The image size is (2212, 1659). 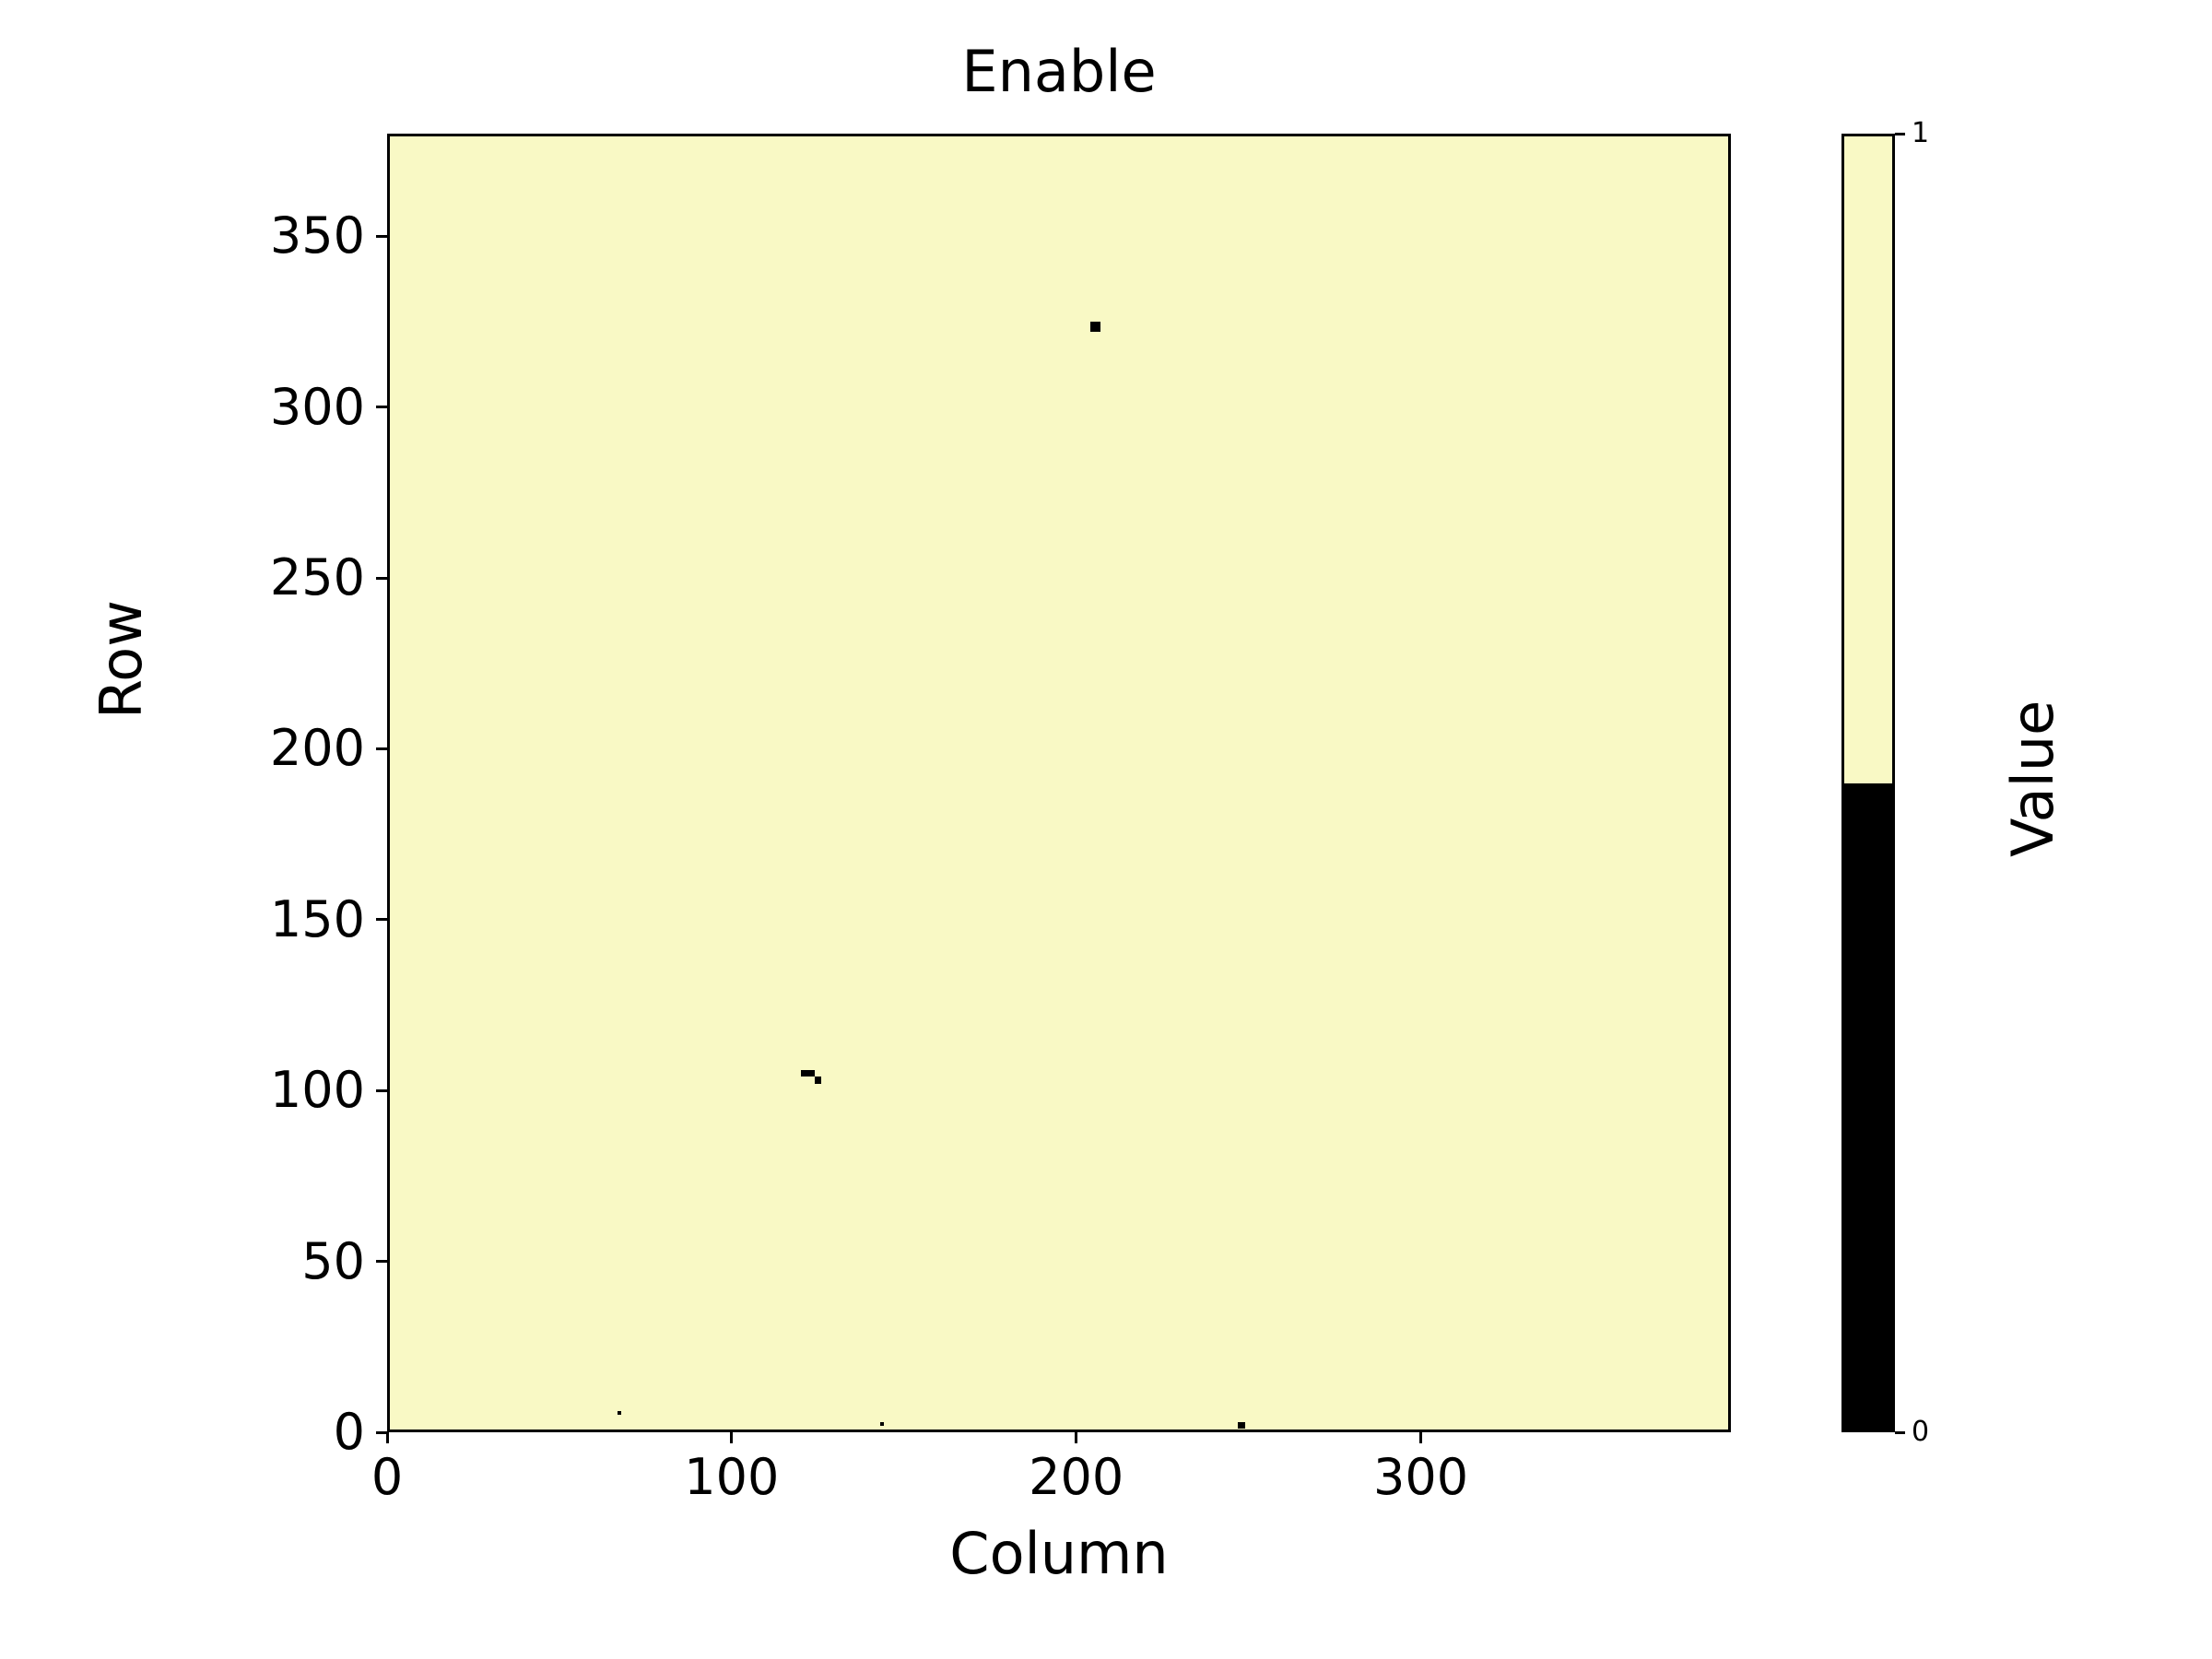 I want to click on x-axis-label: Column, so click(x=1059, y=1553).